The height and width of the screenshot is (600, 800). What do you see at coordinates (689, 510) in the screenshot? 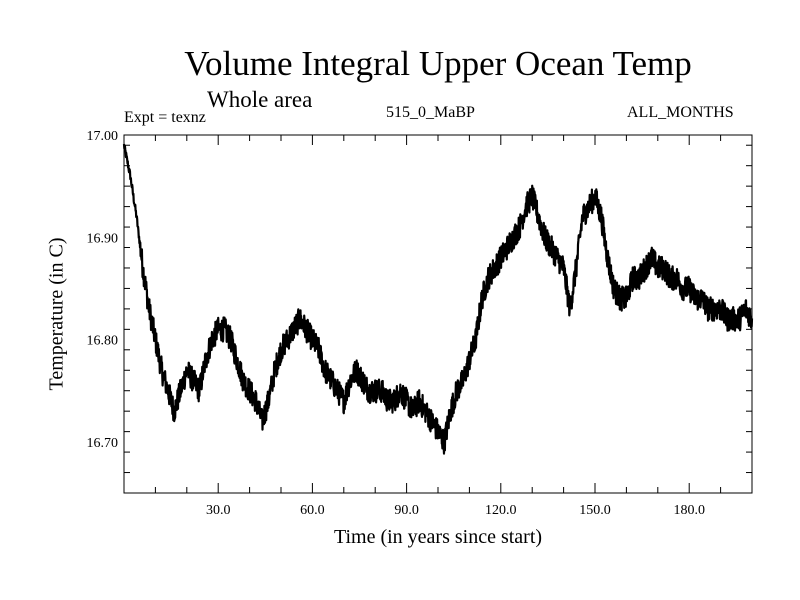
I see `x-tick-label: 180.0` at bounding box center [689, 510].